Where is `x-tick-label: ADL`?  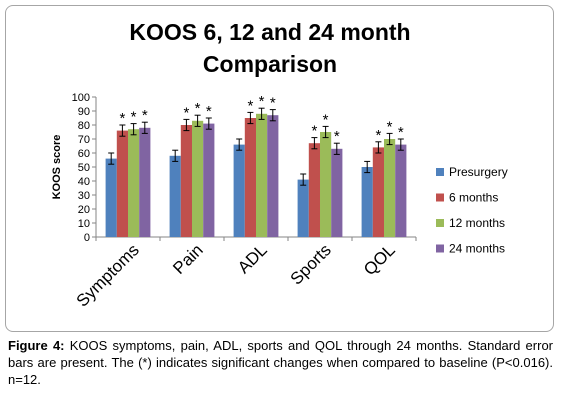 x-tick-label: ADL is located at coordinates (252, 258).